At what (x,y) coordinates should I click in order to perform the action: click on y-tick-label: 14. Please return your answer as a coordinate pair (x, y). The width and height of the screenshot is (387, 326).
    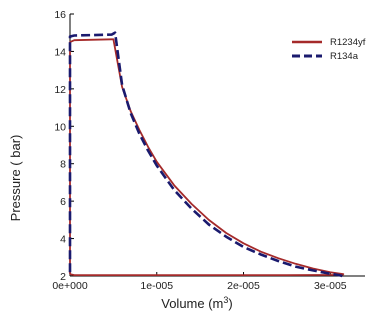
    Looking at the image, I should click on (60, 52).